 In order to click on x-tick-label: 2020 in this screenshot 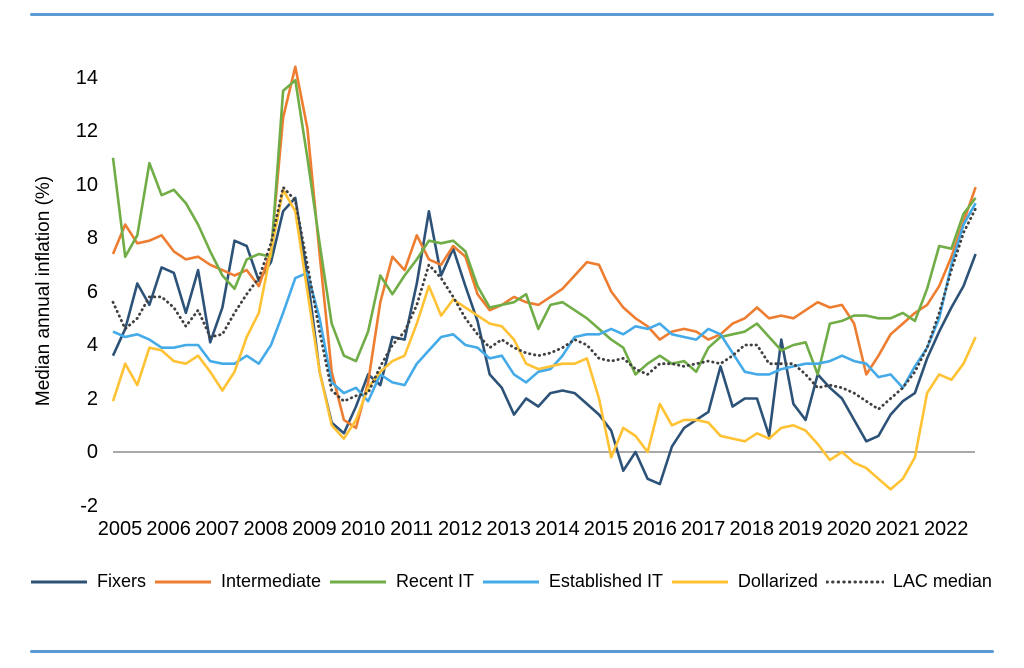, I will do `click(849, 529)`.